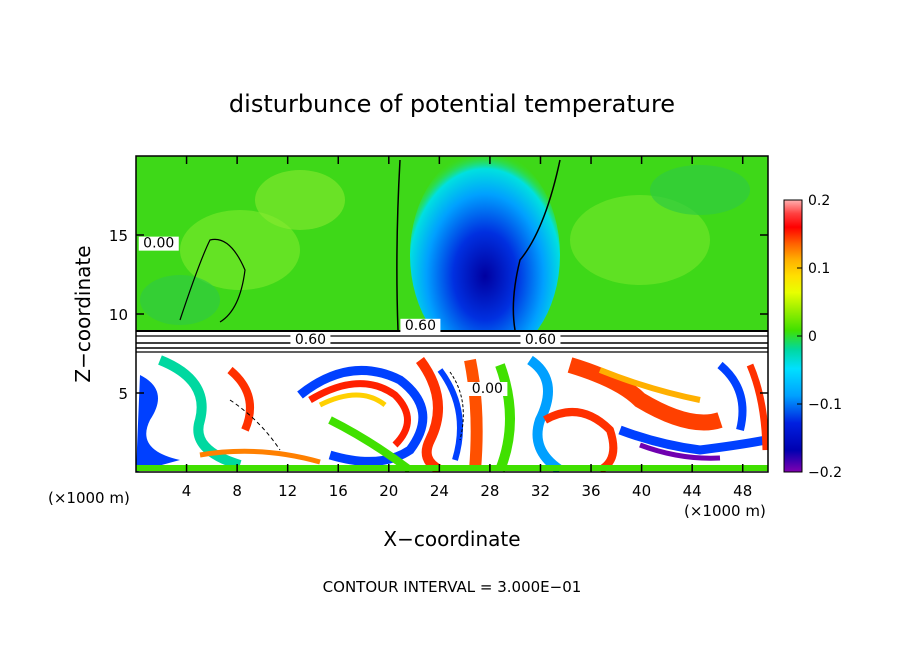 This screenshot has height=654, width=904. What do you see at coordinates (452, 342) in the screenshot?
I see `inversion-layer` at bounding box center [452, 342].